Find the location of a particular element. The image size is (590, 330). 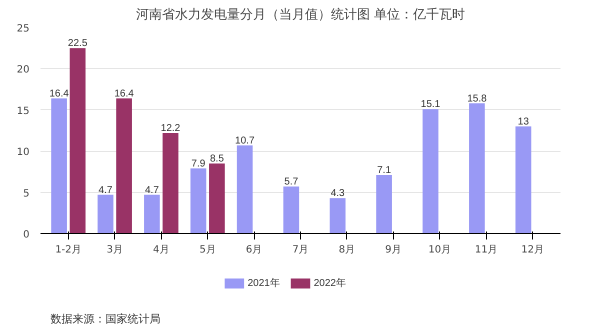

x-tick-label: 3月 is located at coordinates (114, 250).